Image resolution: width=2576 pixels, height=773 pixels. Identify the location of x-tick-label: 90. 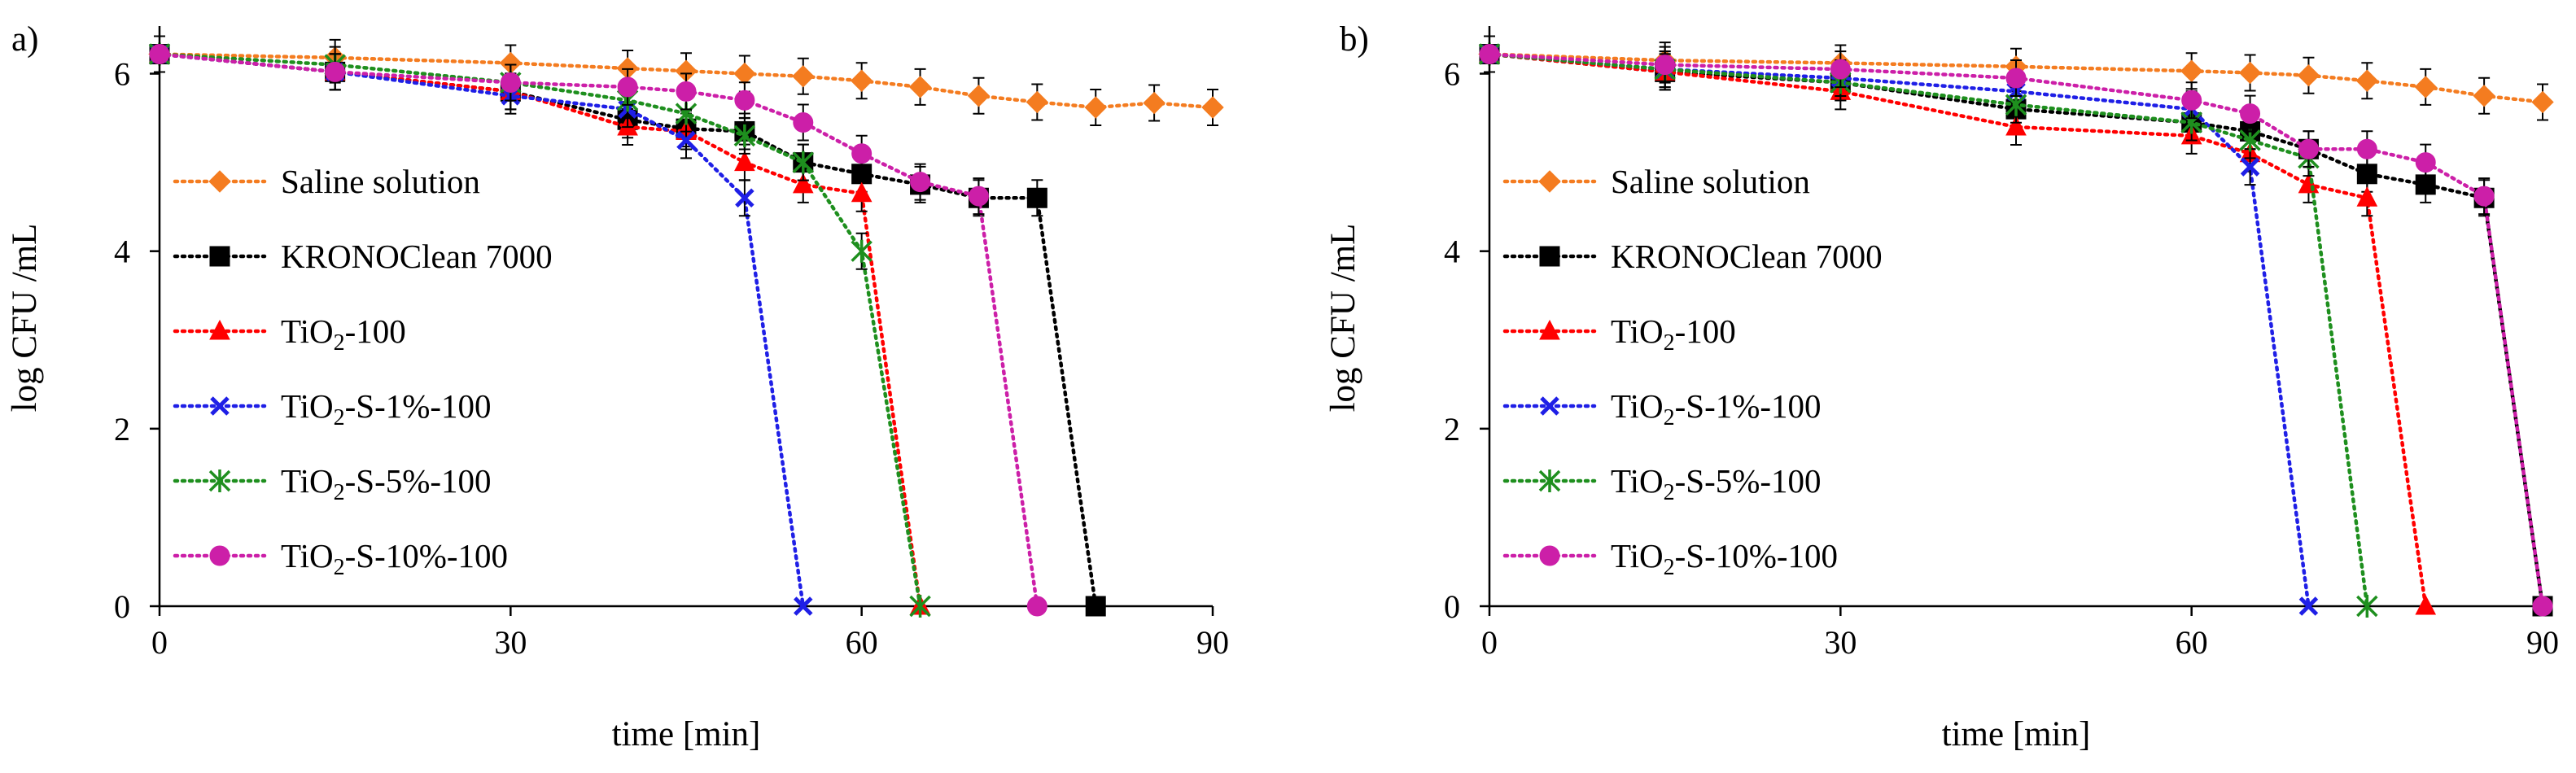
(1212, 642).